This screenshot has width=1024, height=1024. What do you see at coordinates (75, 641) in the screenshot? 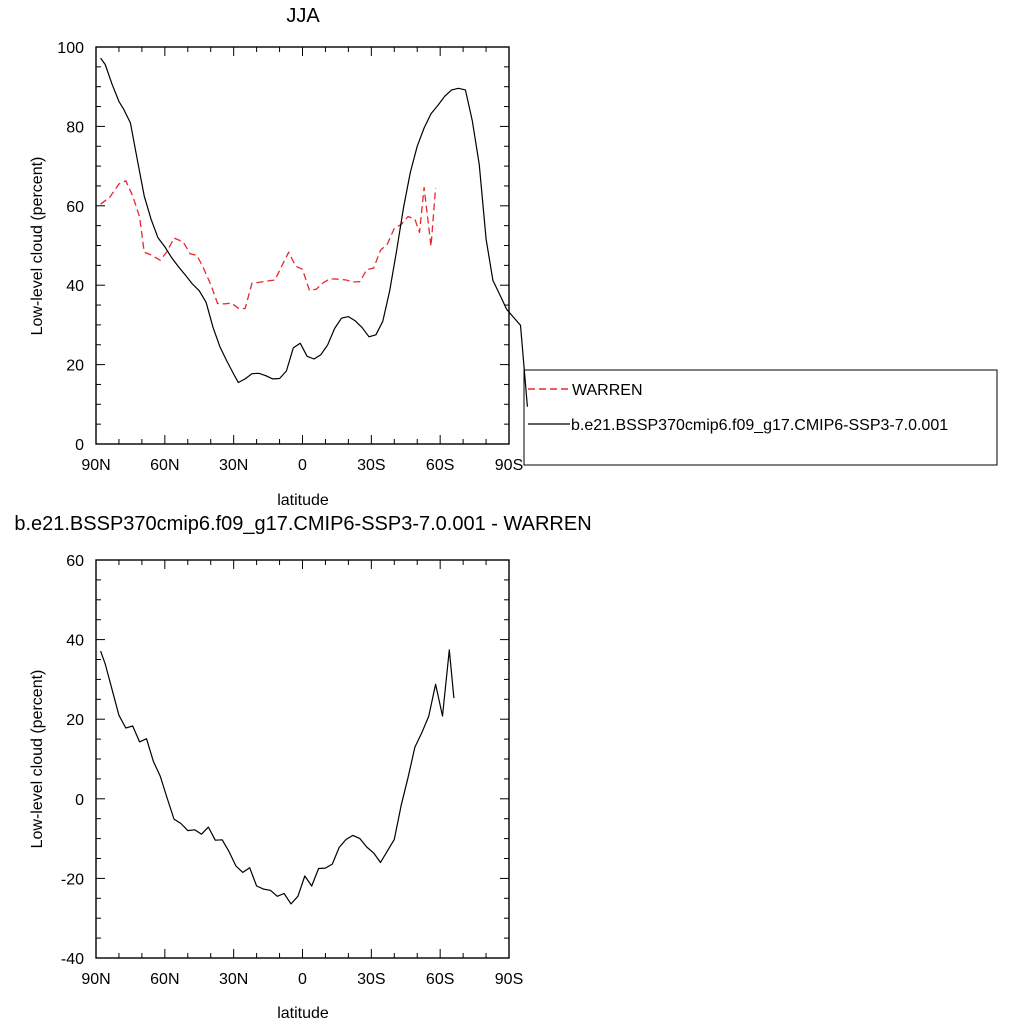
I see `bottom-y-tick-label: 40` at bounding box center [75, 641].